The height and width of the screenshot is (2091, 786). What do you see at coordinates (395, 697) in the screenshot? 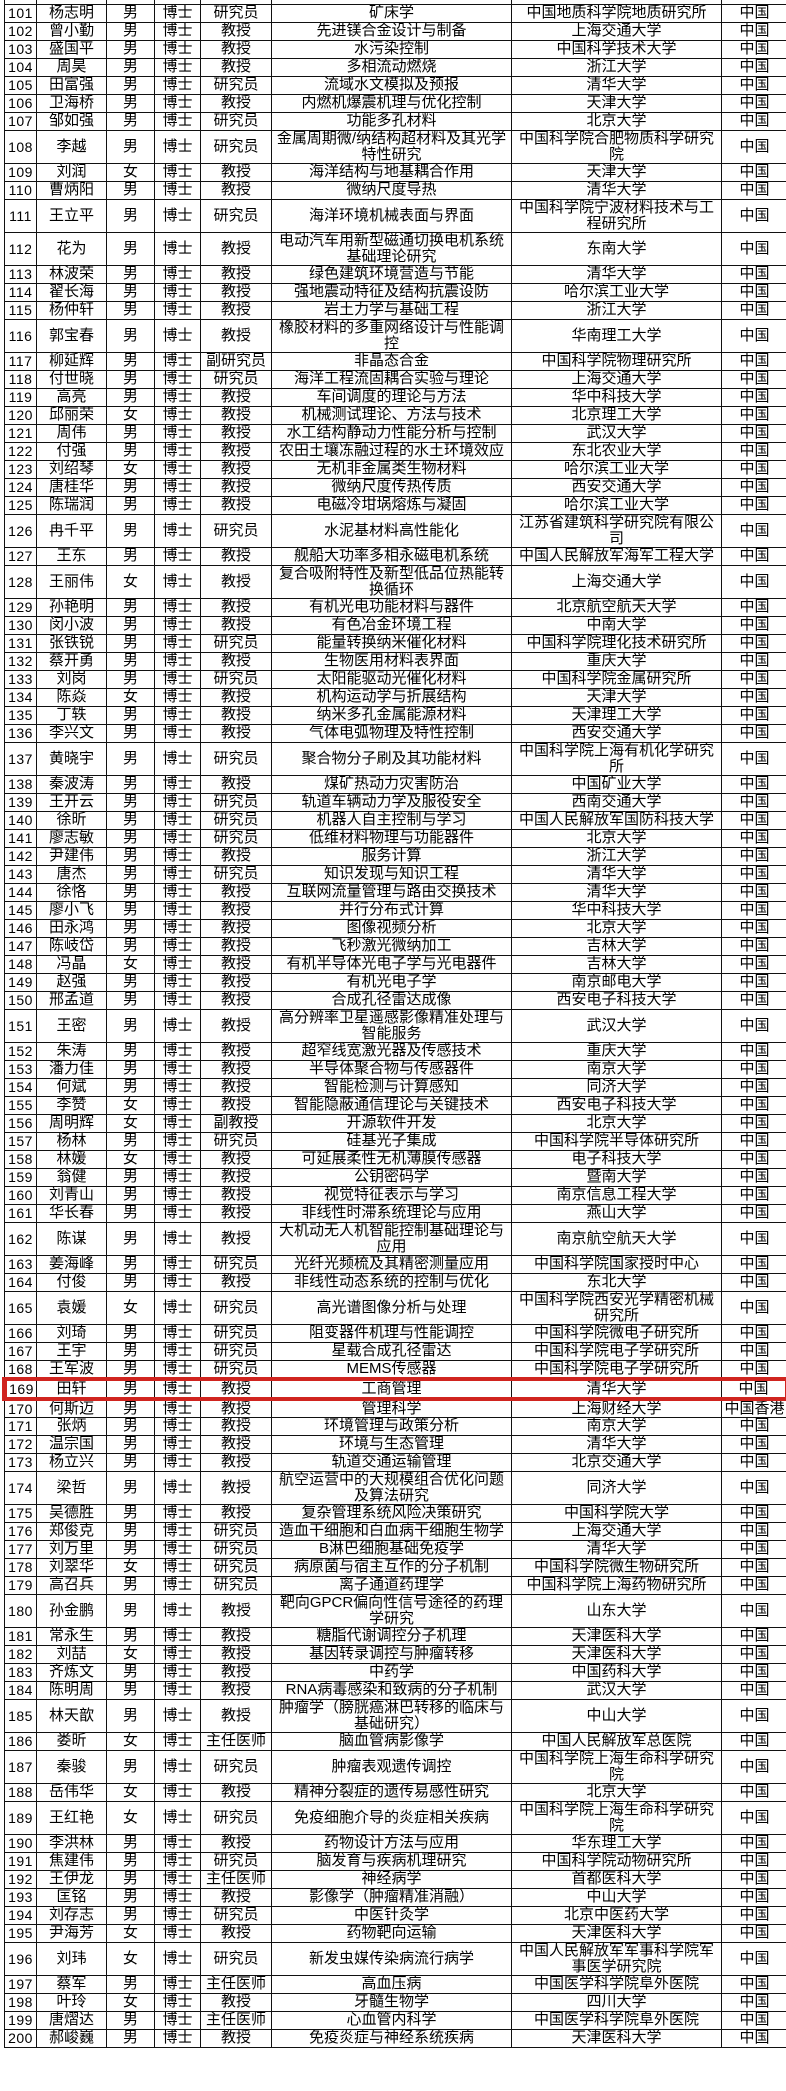
I see `table-row: 134 陈焱女博士 教授 机构运动学与折展结构 天津大学 中国` at bounding box center [395, 697].